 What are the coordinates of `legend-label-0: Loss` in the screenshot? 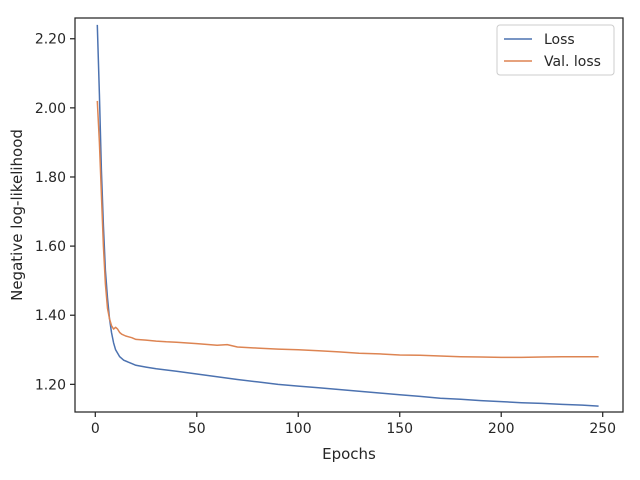 It's located at (559, 40).